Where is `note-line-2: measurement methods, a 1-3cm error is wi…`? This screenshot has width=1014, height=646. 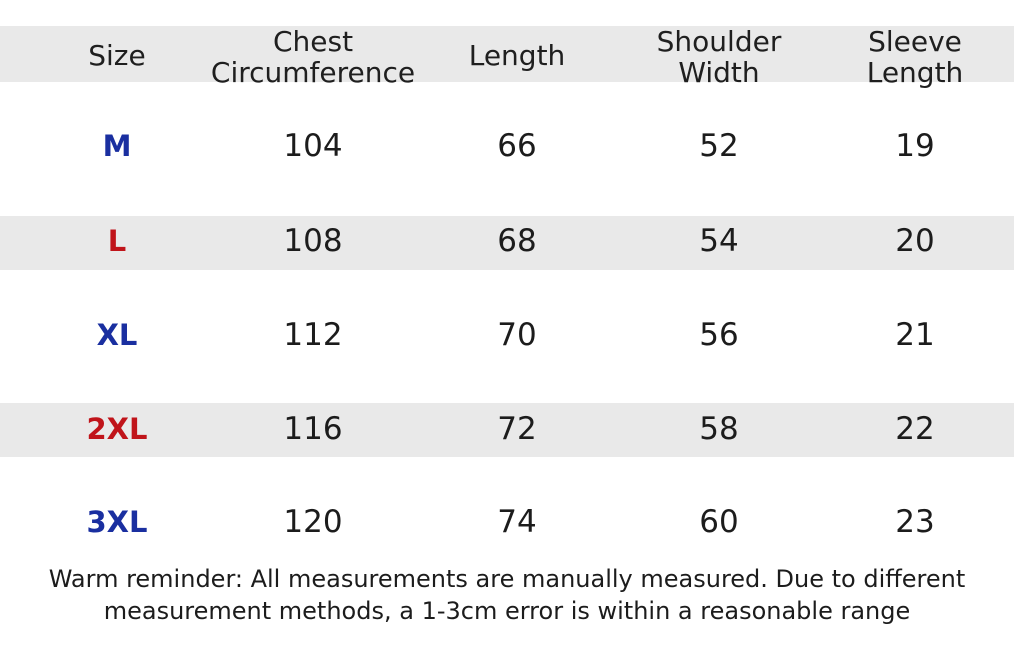
note-line-2: measurement methods, a 1-3cm error is wi… is located at coordinates (507, 611).